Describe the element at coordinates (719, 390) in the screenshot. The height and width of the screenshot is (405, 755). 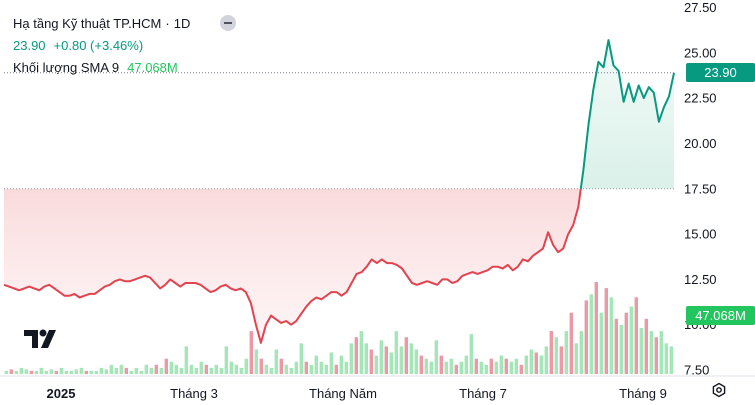
I see `settings-icon` at that location.